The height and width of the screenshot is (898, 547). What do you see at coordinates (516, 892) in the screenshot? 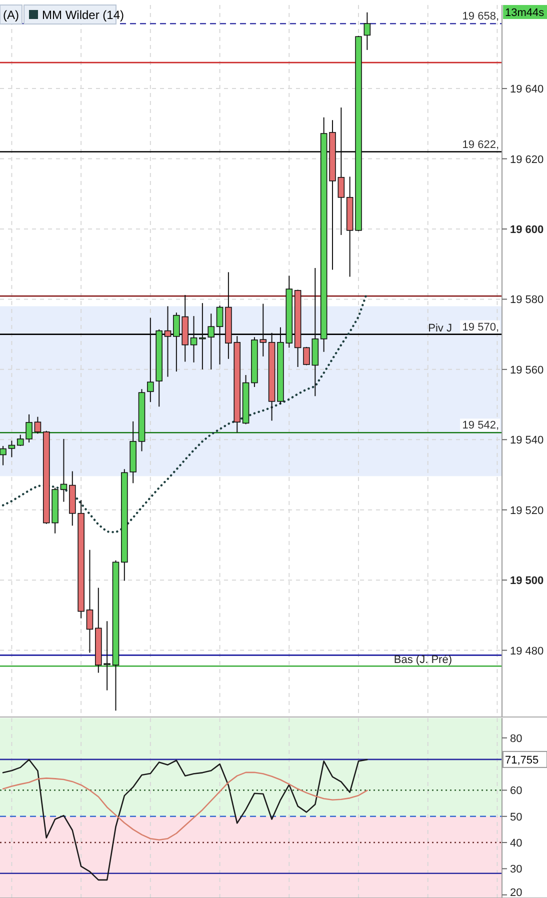
I see `y-tick-label: 20` at bounding box center [516, 892].